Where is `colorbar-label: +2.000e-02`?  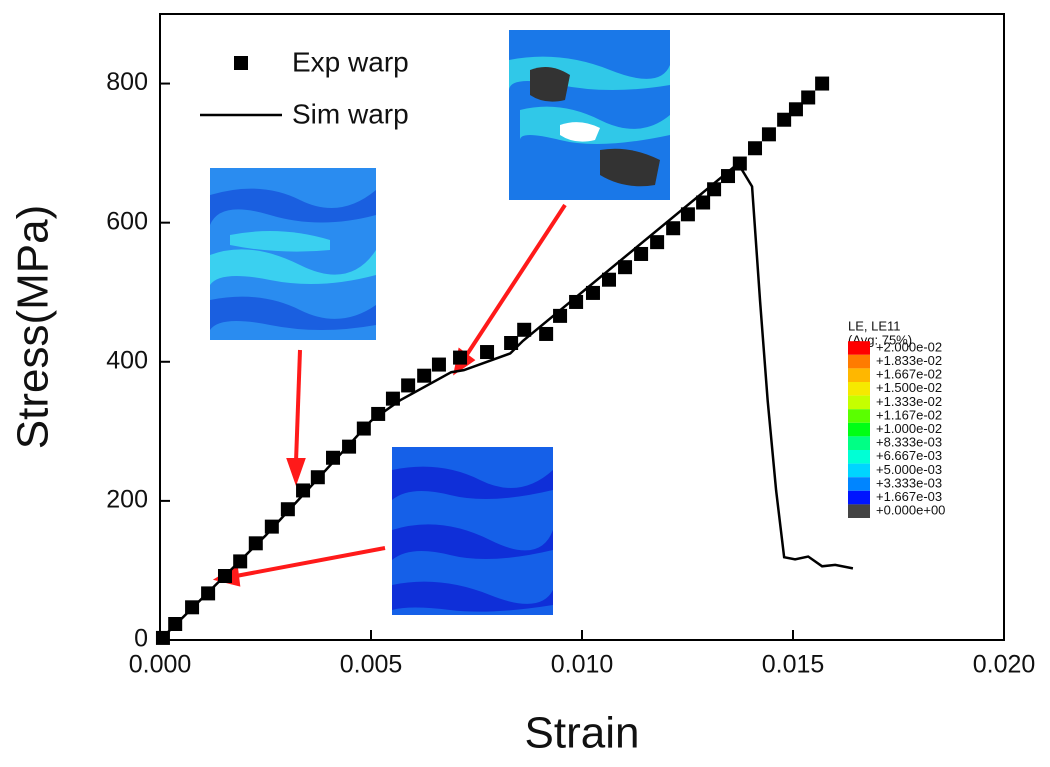 colorbar-label: +2.000e-02 is located at coordinates (909, 346).